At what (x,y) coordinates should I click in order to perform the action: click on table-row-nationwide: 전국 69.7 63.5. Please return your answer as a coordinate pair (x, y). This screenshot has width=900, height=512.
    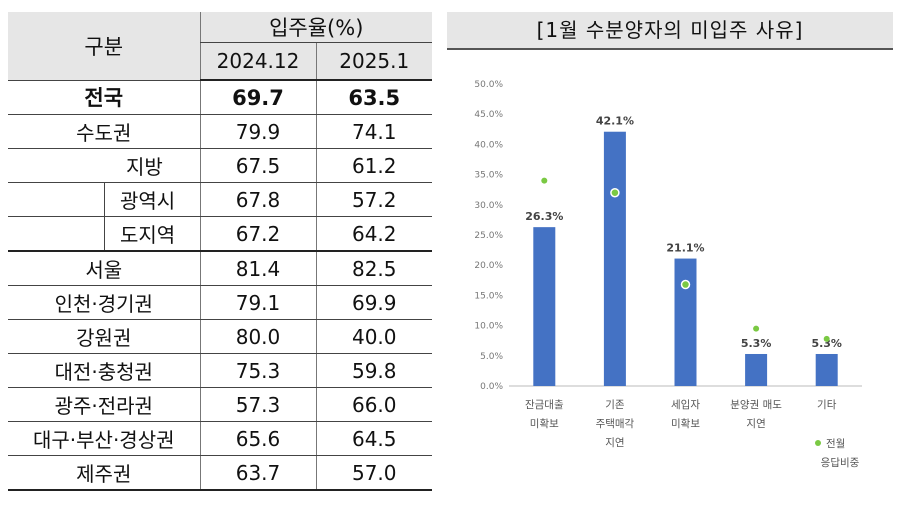
    Looking at the image, I should click on (220, 97).